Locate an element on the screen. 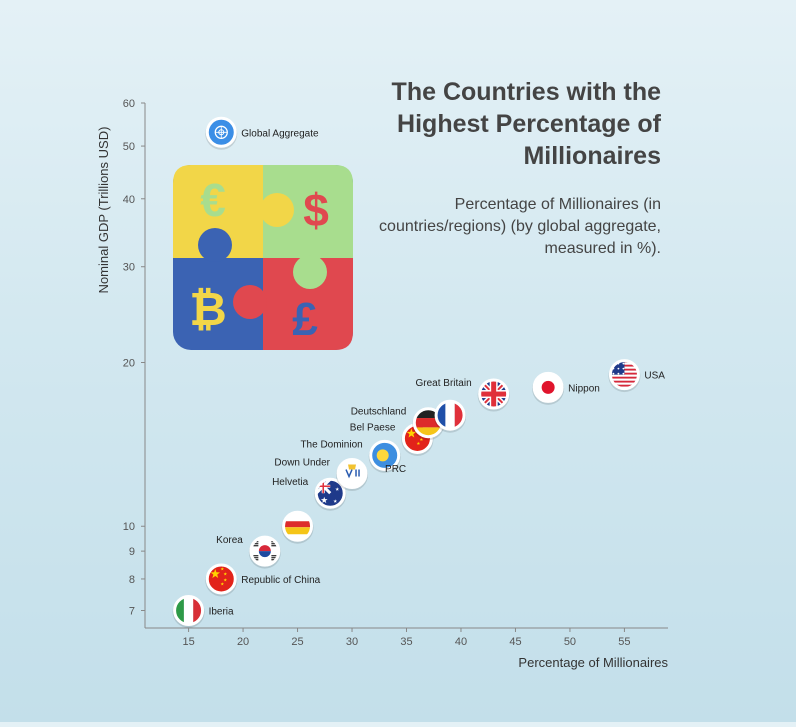 Image resolution: width=796 pixels, height=727 pixels. dollar-symbol: $ is located at coordinates (316, 210).